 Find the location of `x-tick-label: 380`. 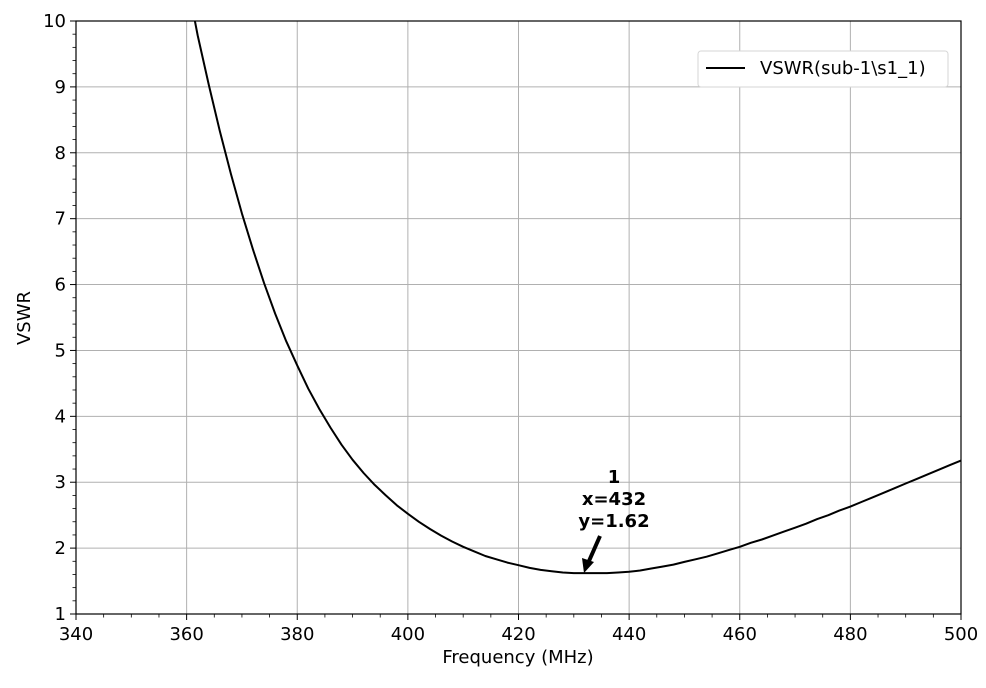

x-tick-label: 380 is located at coordinates (297, 634).